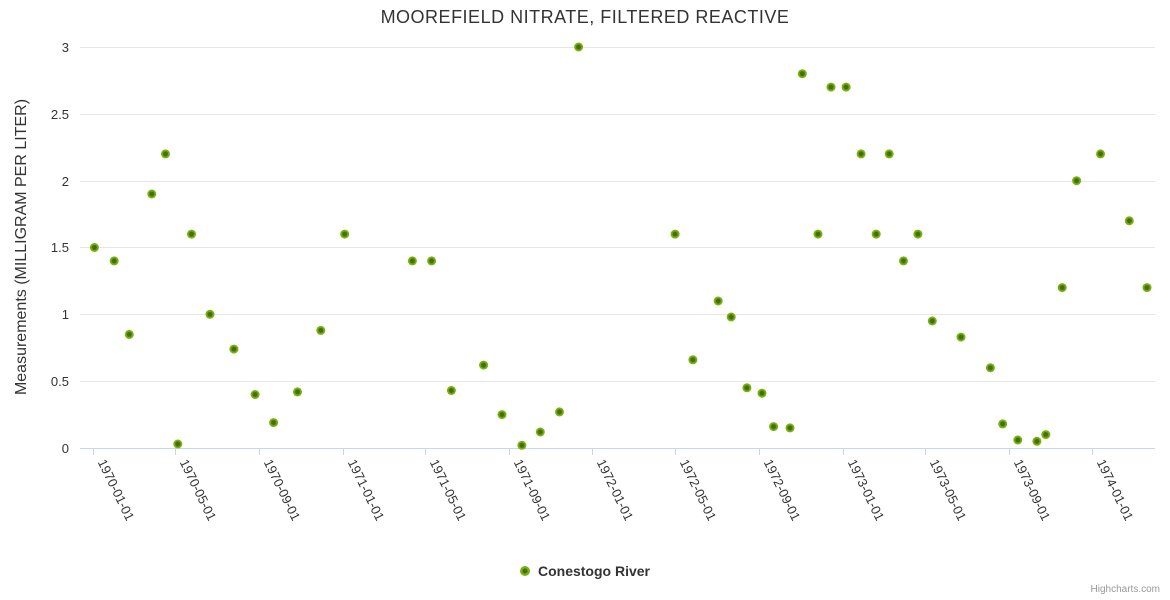  I want to click on x-axis-label: 1970-09-01, so click(282, 490).